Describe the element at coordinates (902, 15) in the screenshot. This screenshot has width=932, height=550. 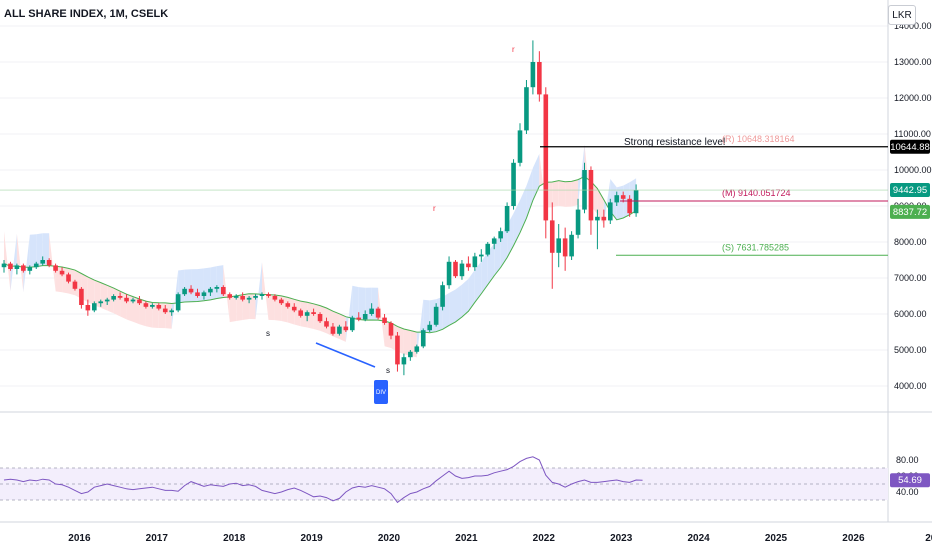
I see `currency-button: LKR` at that location.